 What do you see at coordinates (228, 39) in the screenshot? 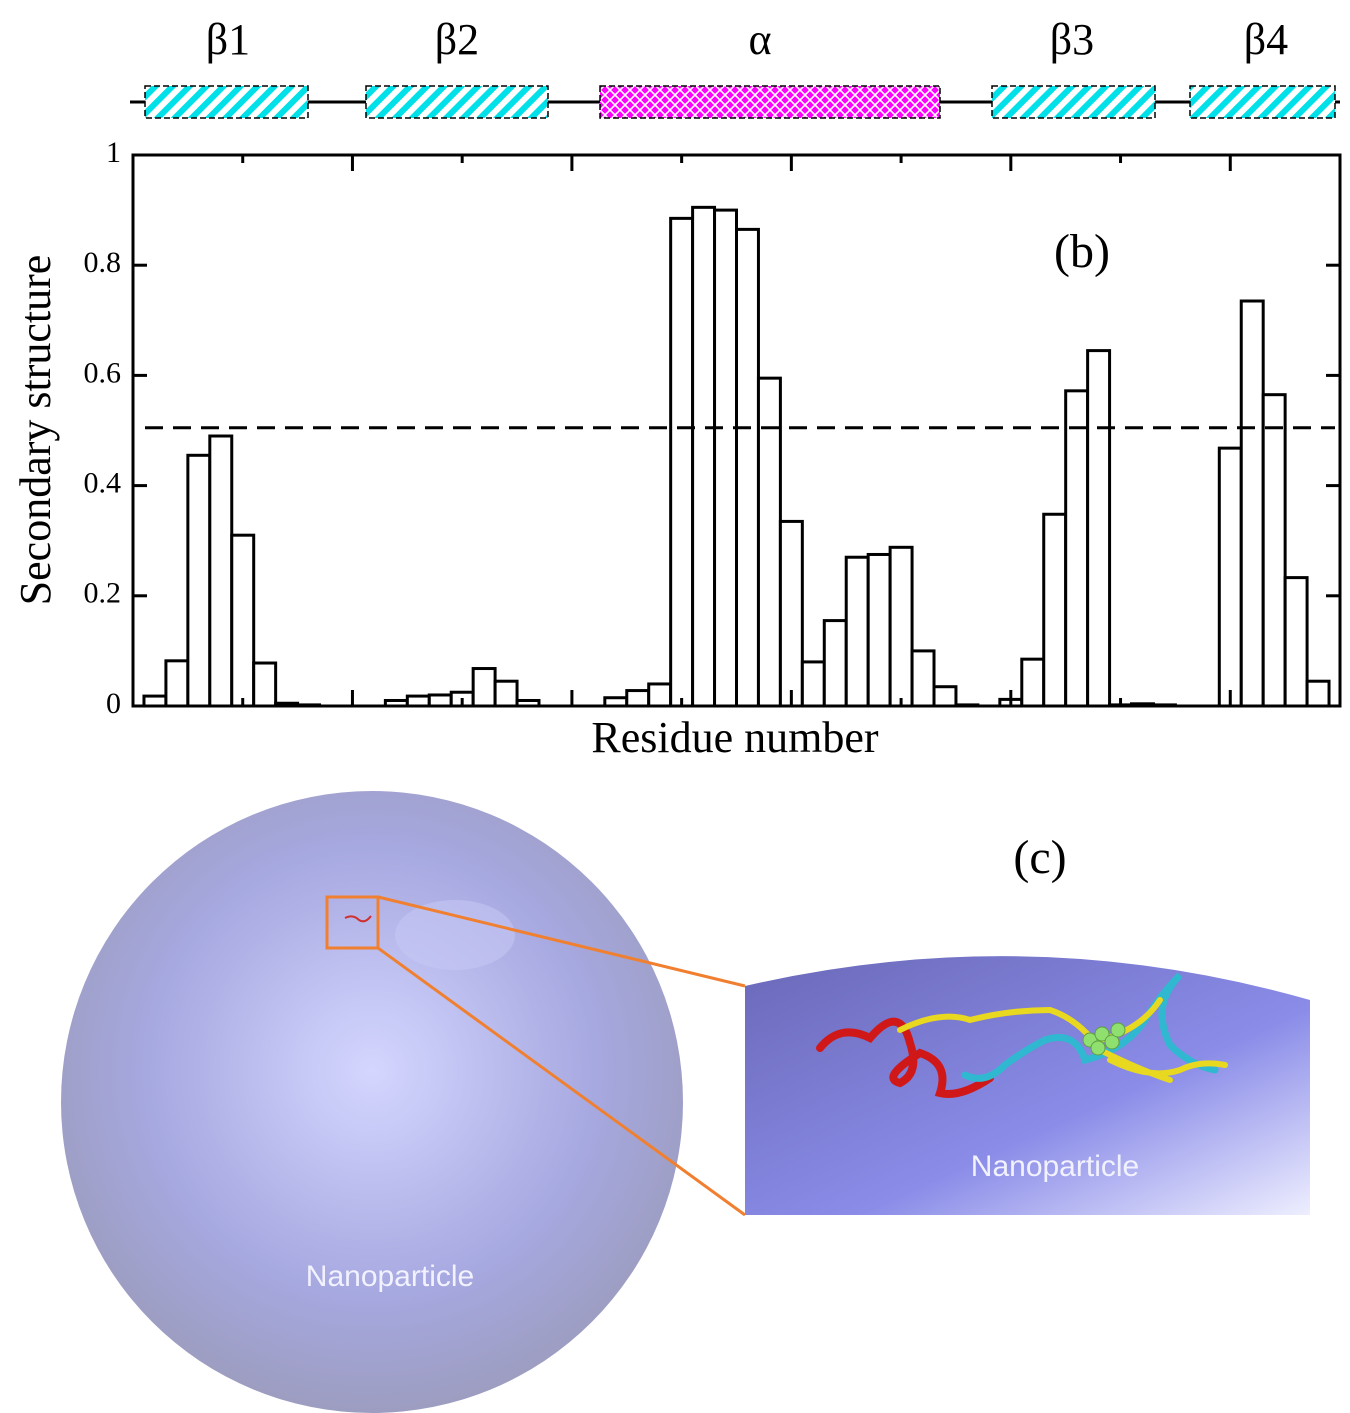
I see `element-label: β1` at bounding box center [228, 39].